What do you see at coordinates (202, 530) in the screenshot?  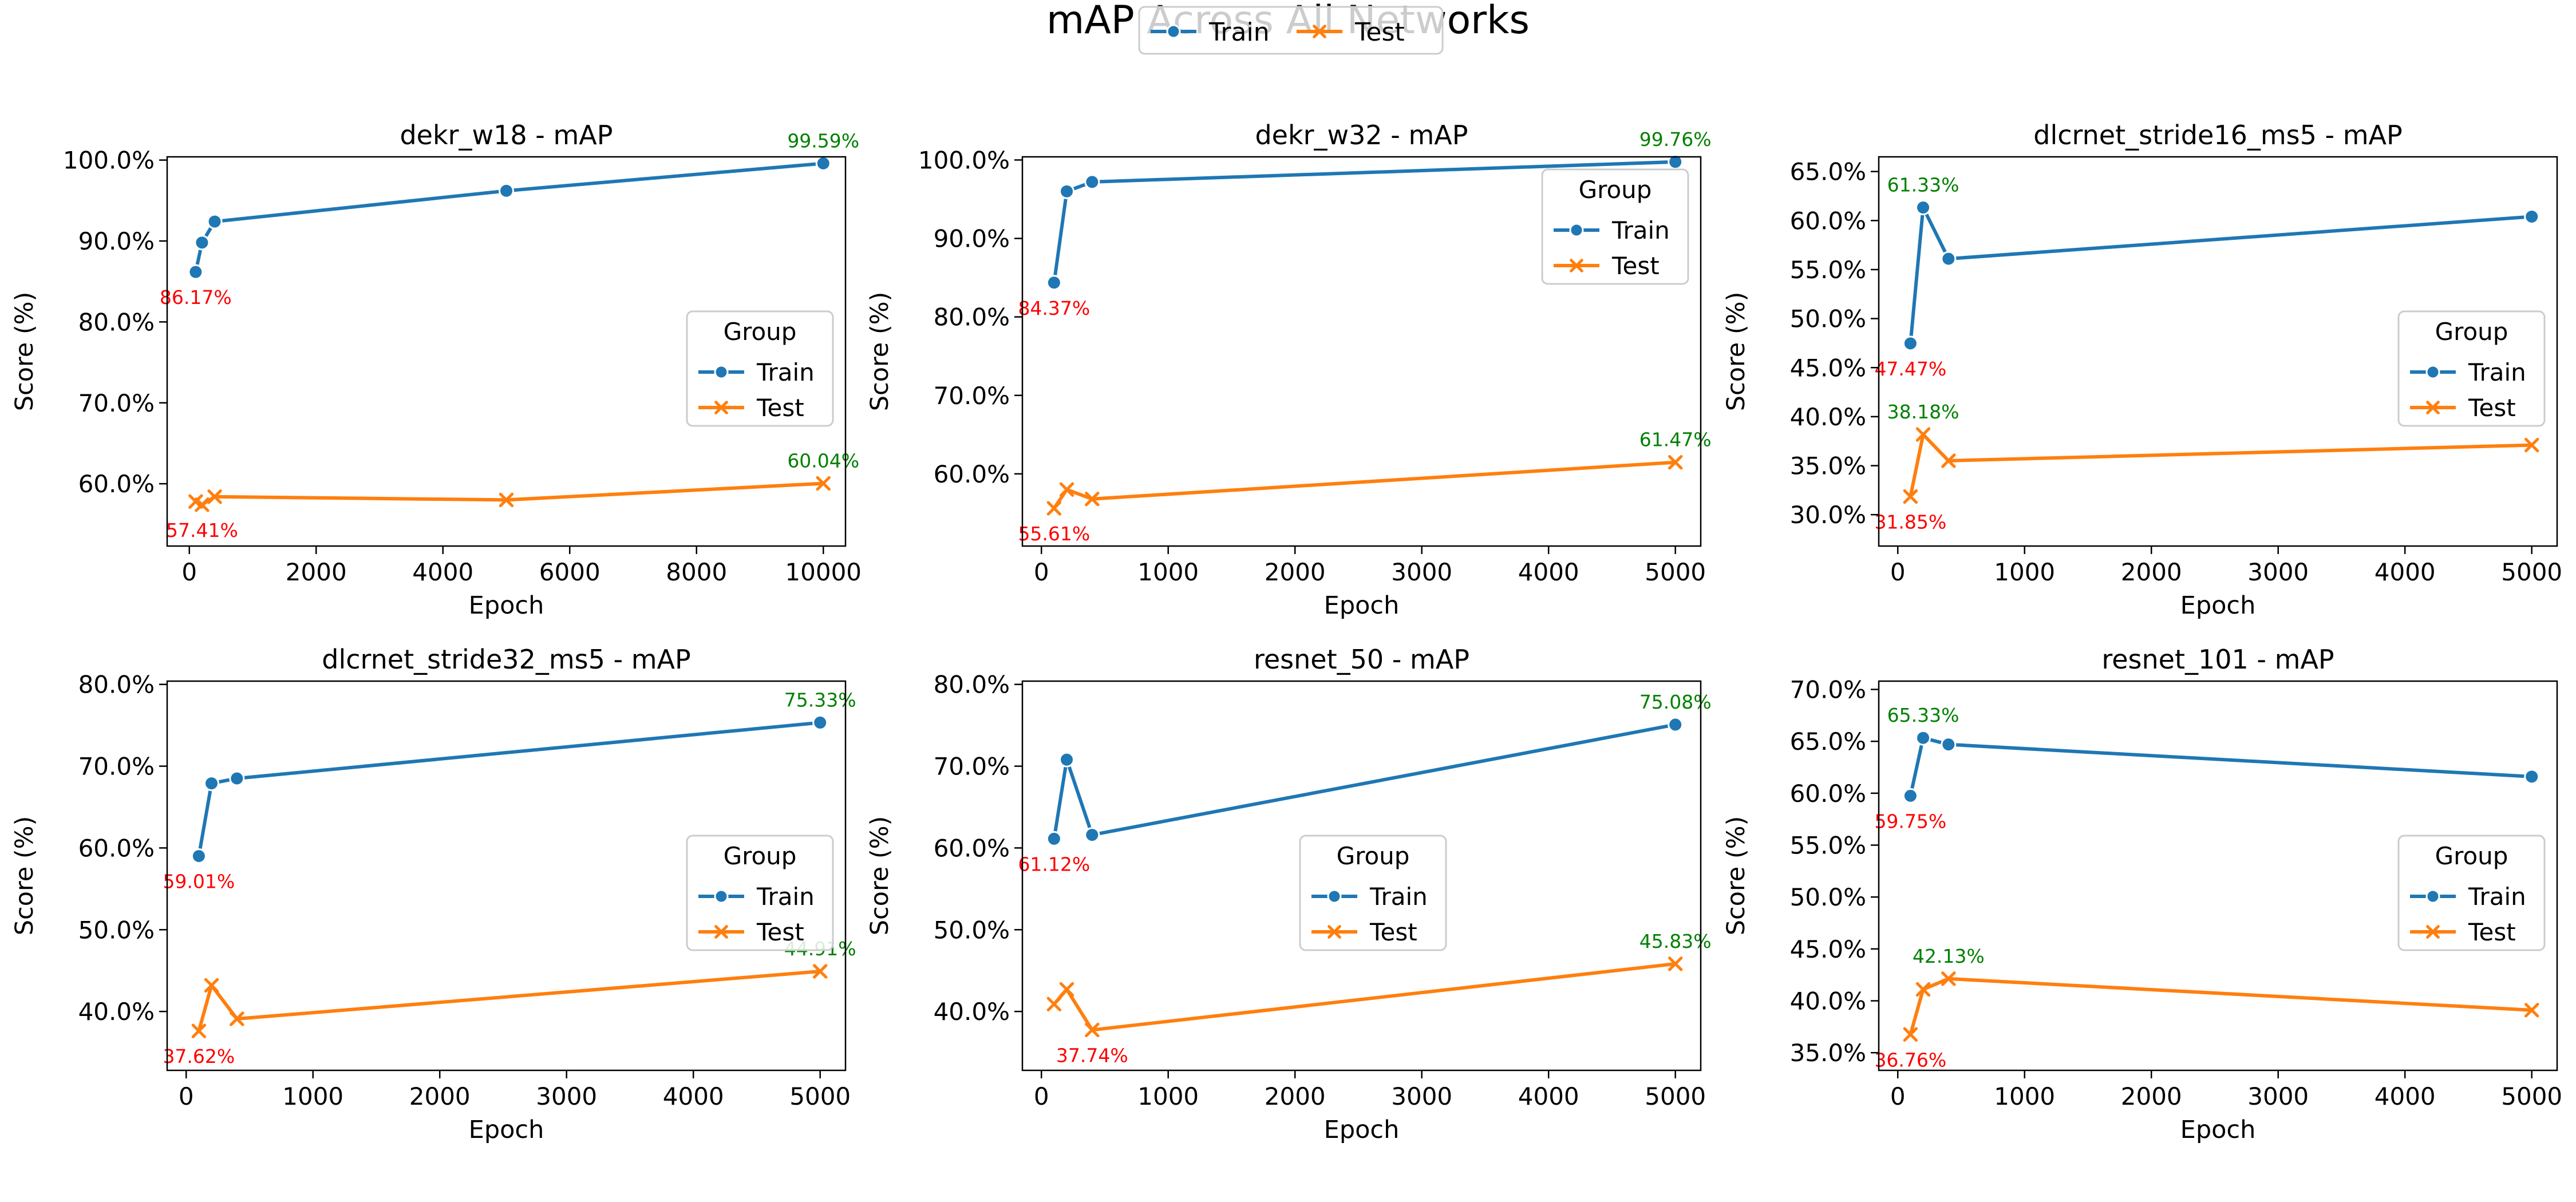 I see `annotation-min-test: 57.41%` at bounding box center [202, 530].